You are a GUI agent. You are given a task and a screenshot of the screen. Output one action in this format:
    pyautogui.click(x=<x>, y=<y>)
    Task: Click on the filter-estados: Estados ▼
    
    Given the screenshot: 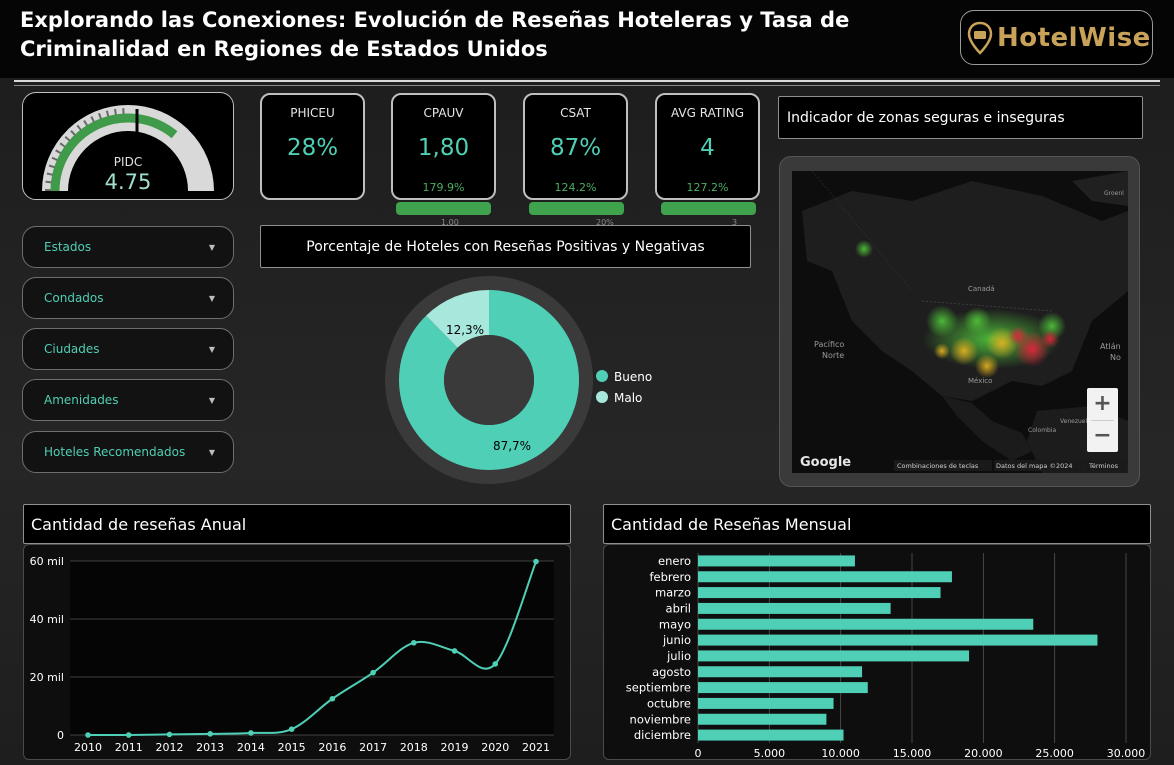 What is the action you would take?
    pyautogui.click(x=128, y=247)
    